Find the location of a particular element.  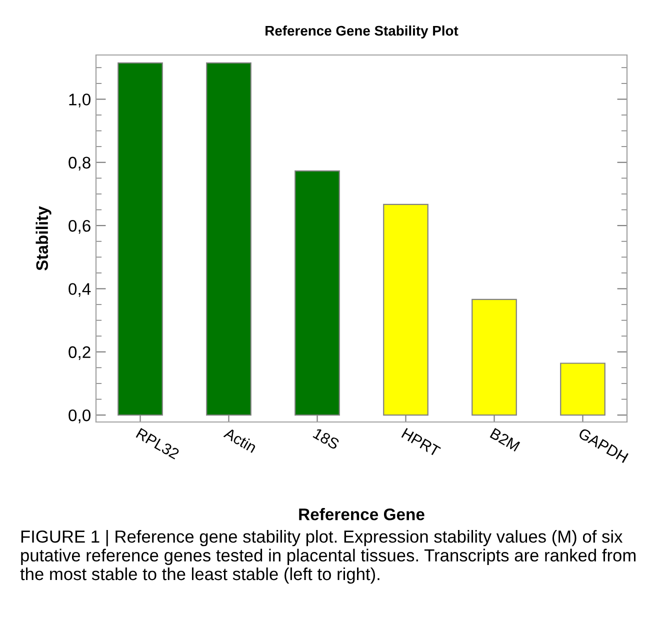

y-tick-label: 0,8 is located at coordinates (79, 163).